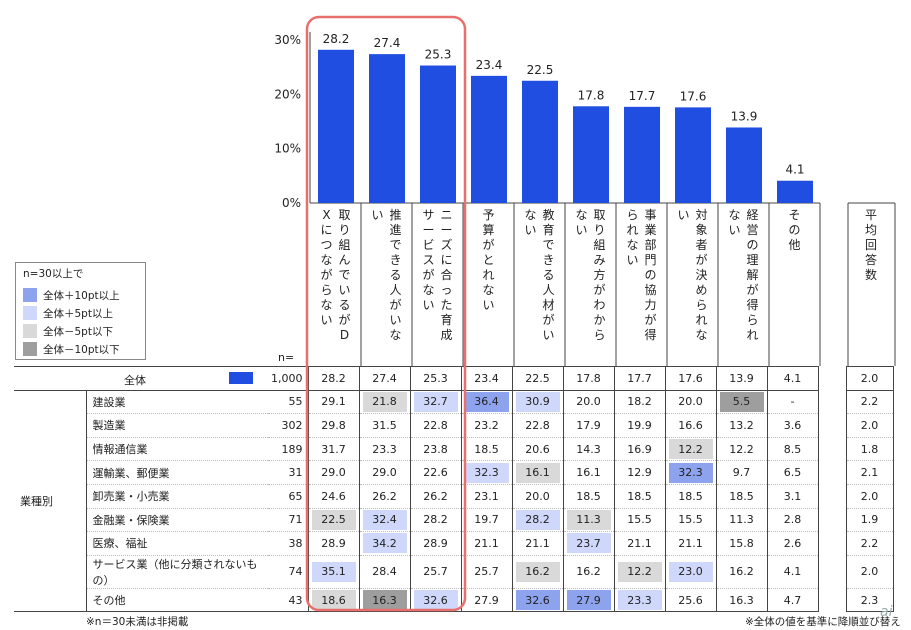  What do you see at coordinates (589, 543) in the screenshot?
I see `row-value: 23.7` at bounding box center [589, 543].